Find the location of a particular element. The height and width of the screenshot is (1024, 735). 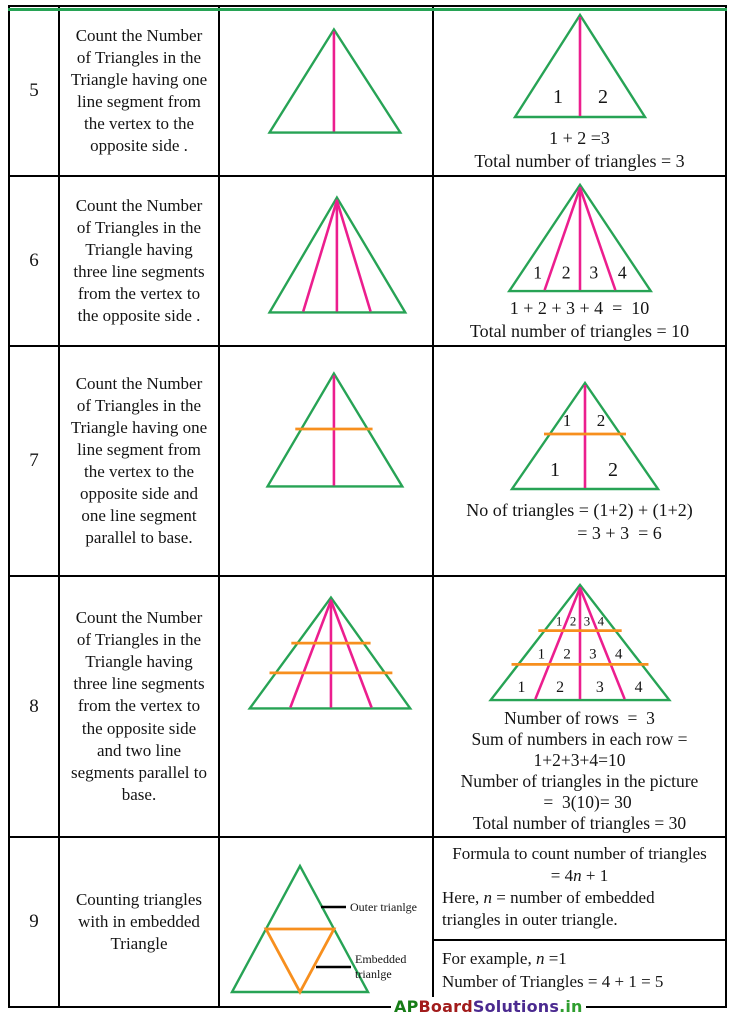

labeled-triangle-diagram: 1 2 is located at coordinates (579, 65).